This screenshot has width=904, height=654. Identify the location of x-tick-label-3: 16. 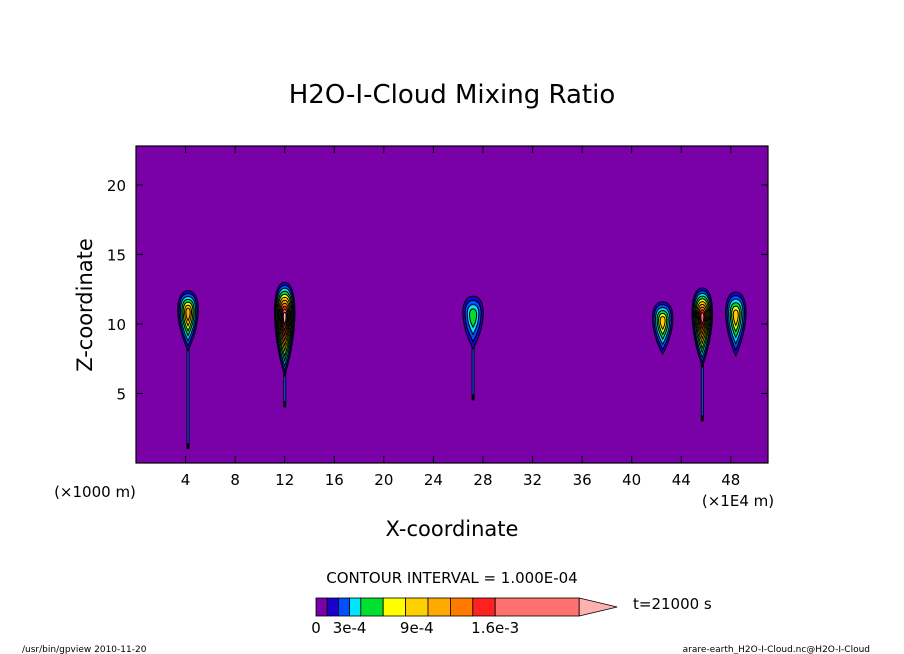
(334, 480).